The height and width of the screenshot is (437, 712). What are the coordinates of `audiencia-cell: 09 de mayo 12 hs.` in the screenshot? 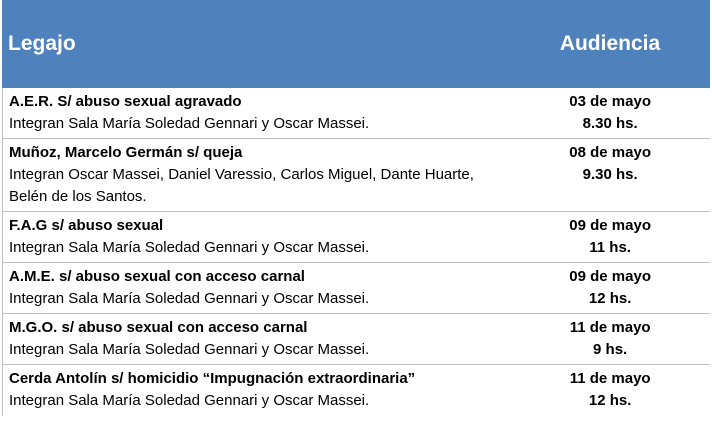 It's located at (610, 288).